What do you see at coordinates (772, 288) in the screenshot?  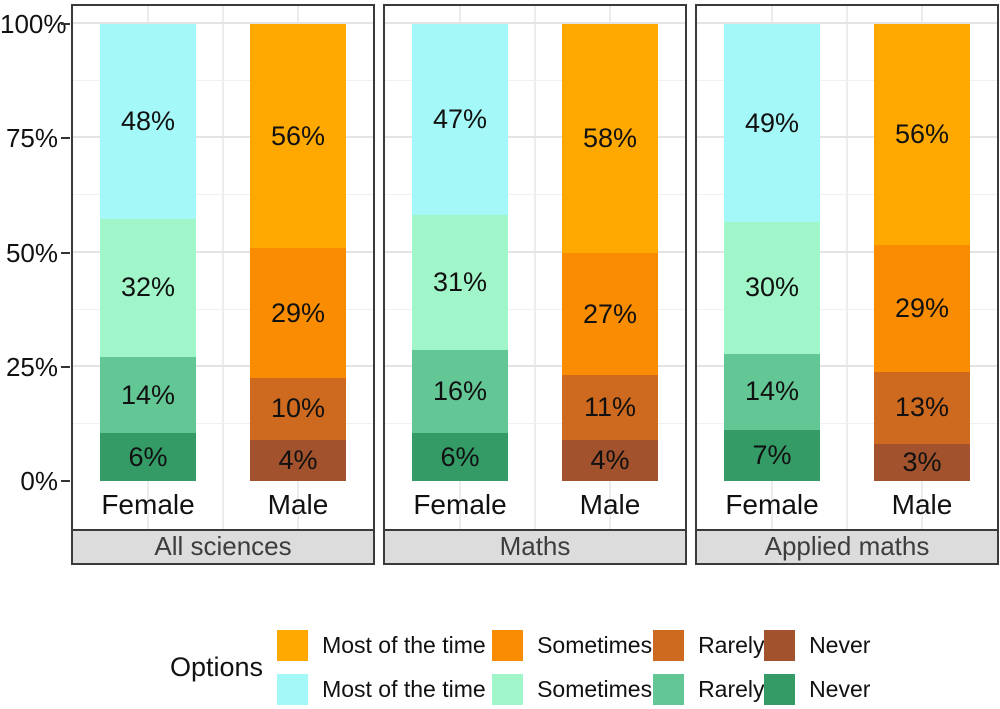 I see `bar-segment: 30%` at bounding box center [772, 288].